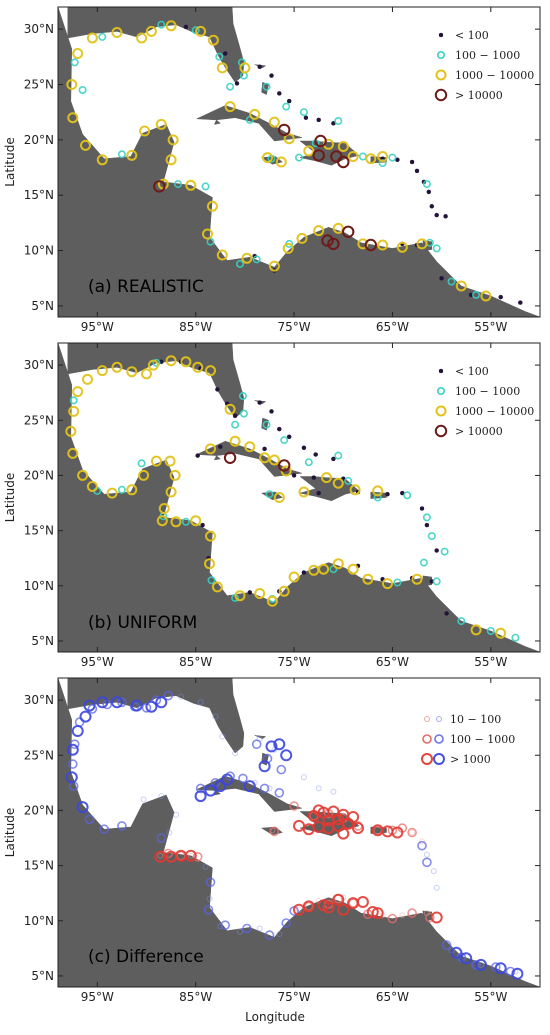 This screenshot has width=550, height=1035. What do you see at coordinates (39, 365) in the screenshot?
I see `y-tick-label: 30°N` at bounding box center [39, 365].